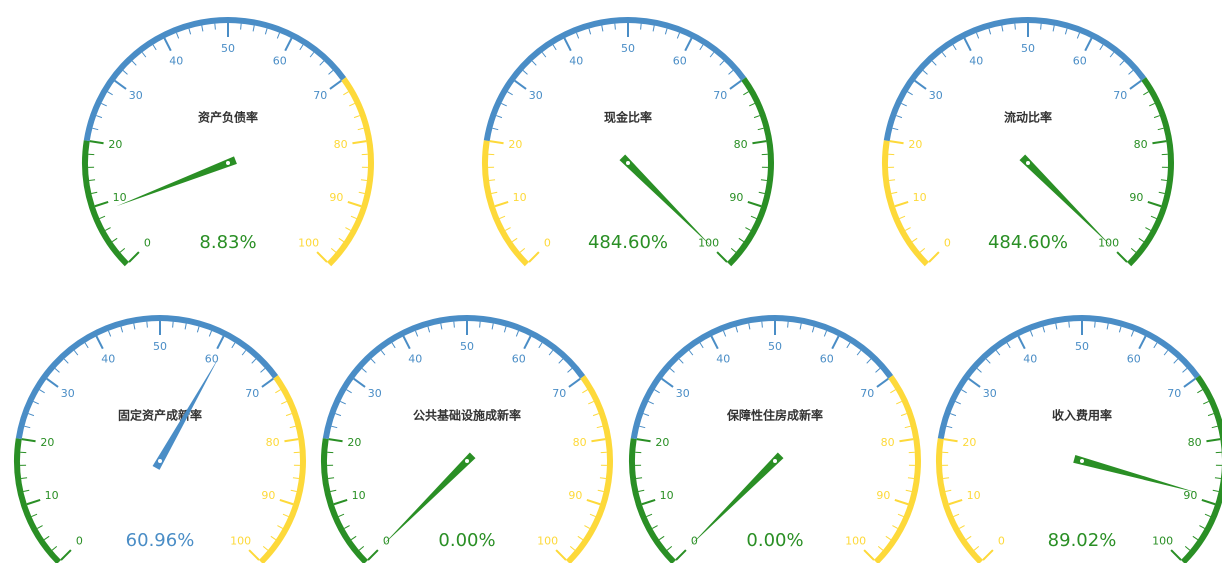  I want to click on gauge-title: 资产负债率, so click(228, 117).